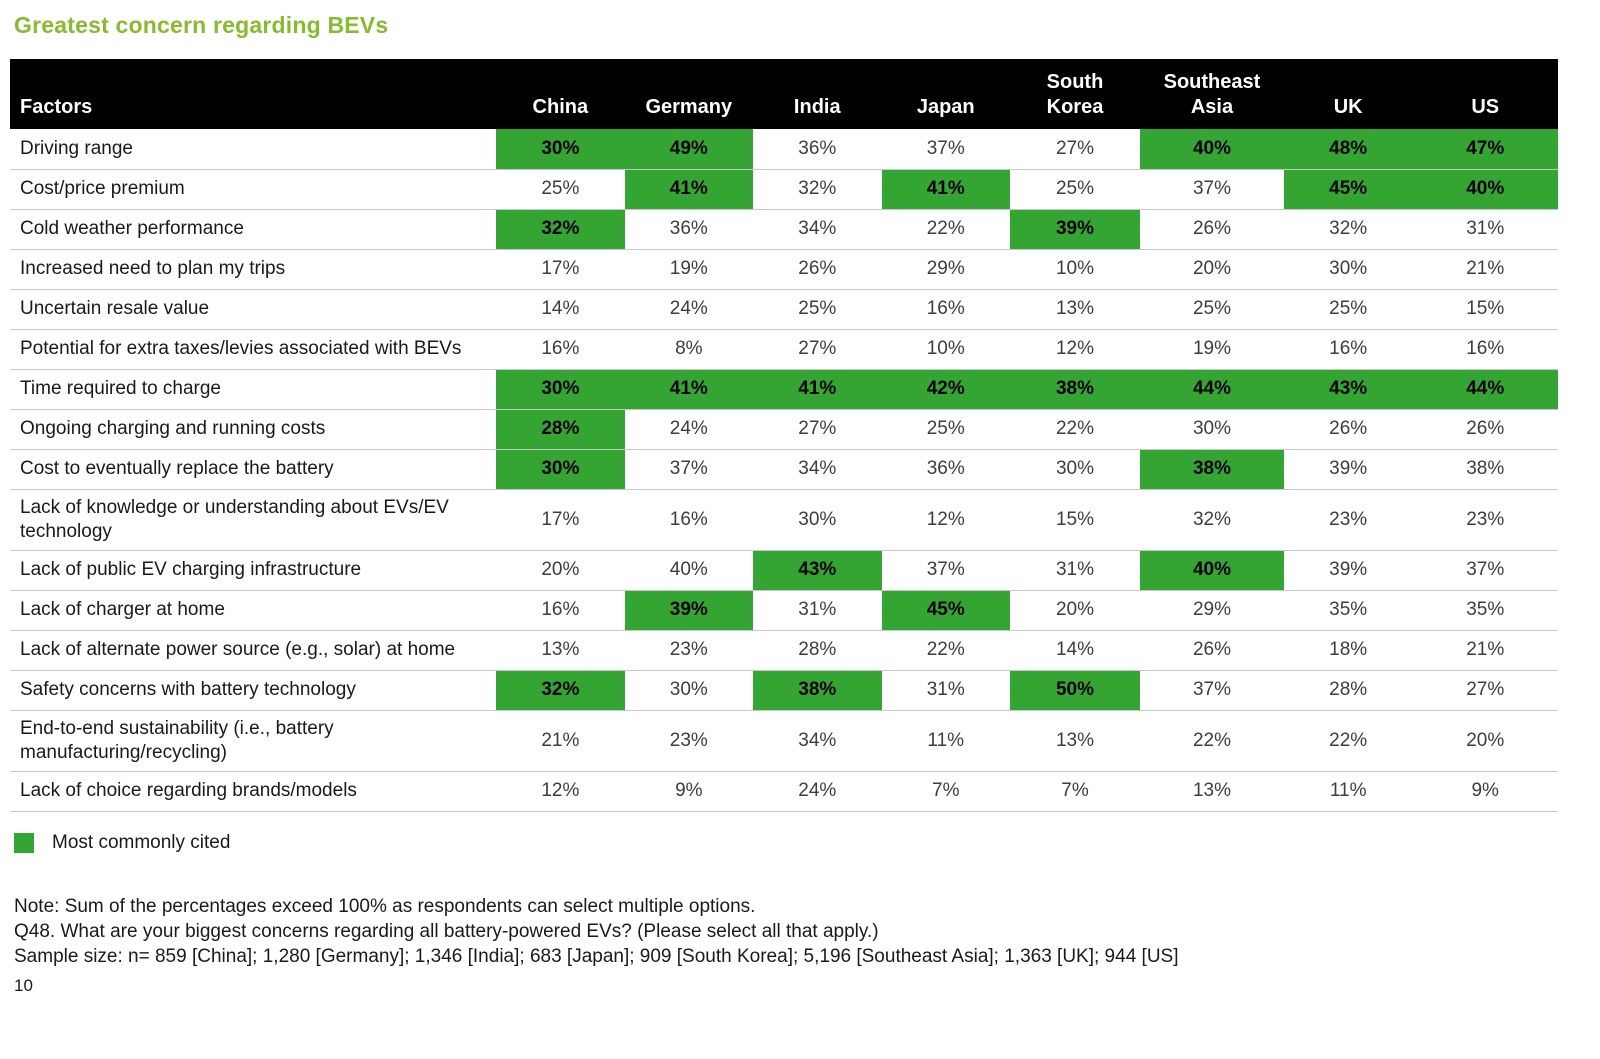 This screenshot has height=1059, width=1600. What do you see at coordinates (689, 149) in the screenshot?
I see `value-cell-highlighted: 49%` at bounding box center [689, 149].